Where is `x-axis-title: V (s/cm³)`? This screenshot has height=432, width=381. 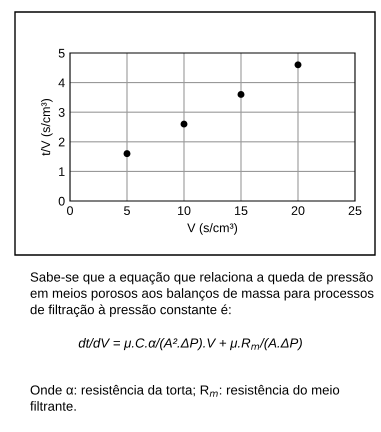 x-axis-title: V (s/cm³) is located at coordinates (212, 229).